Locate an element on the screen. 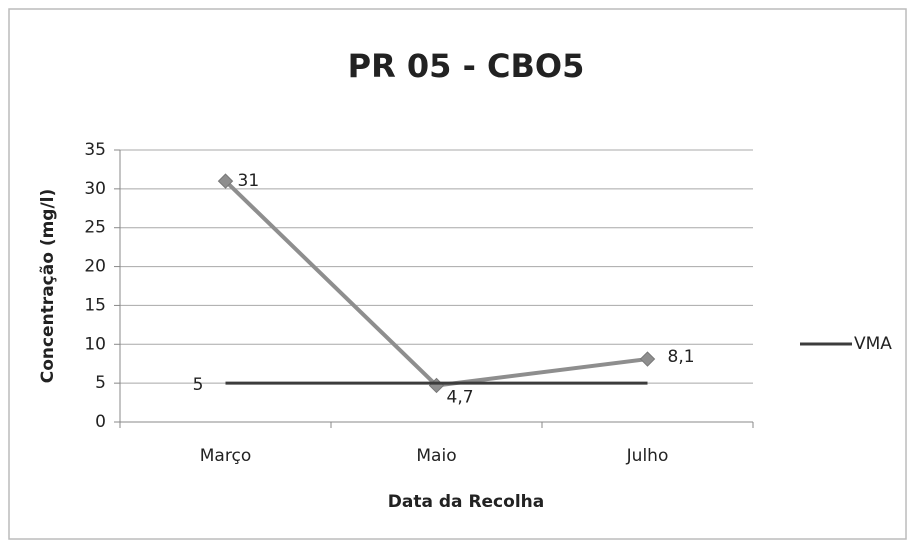  legend-label: VMA is located at coordinates (873, 344).